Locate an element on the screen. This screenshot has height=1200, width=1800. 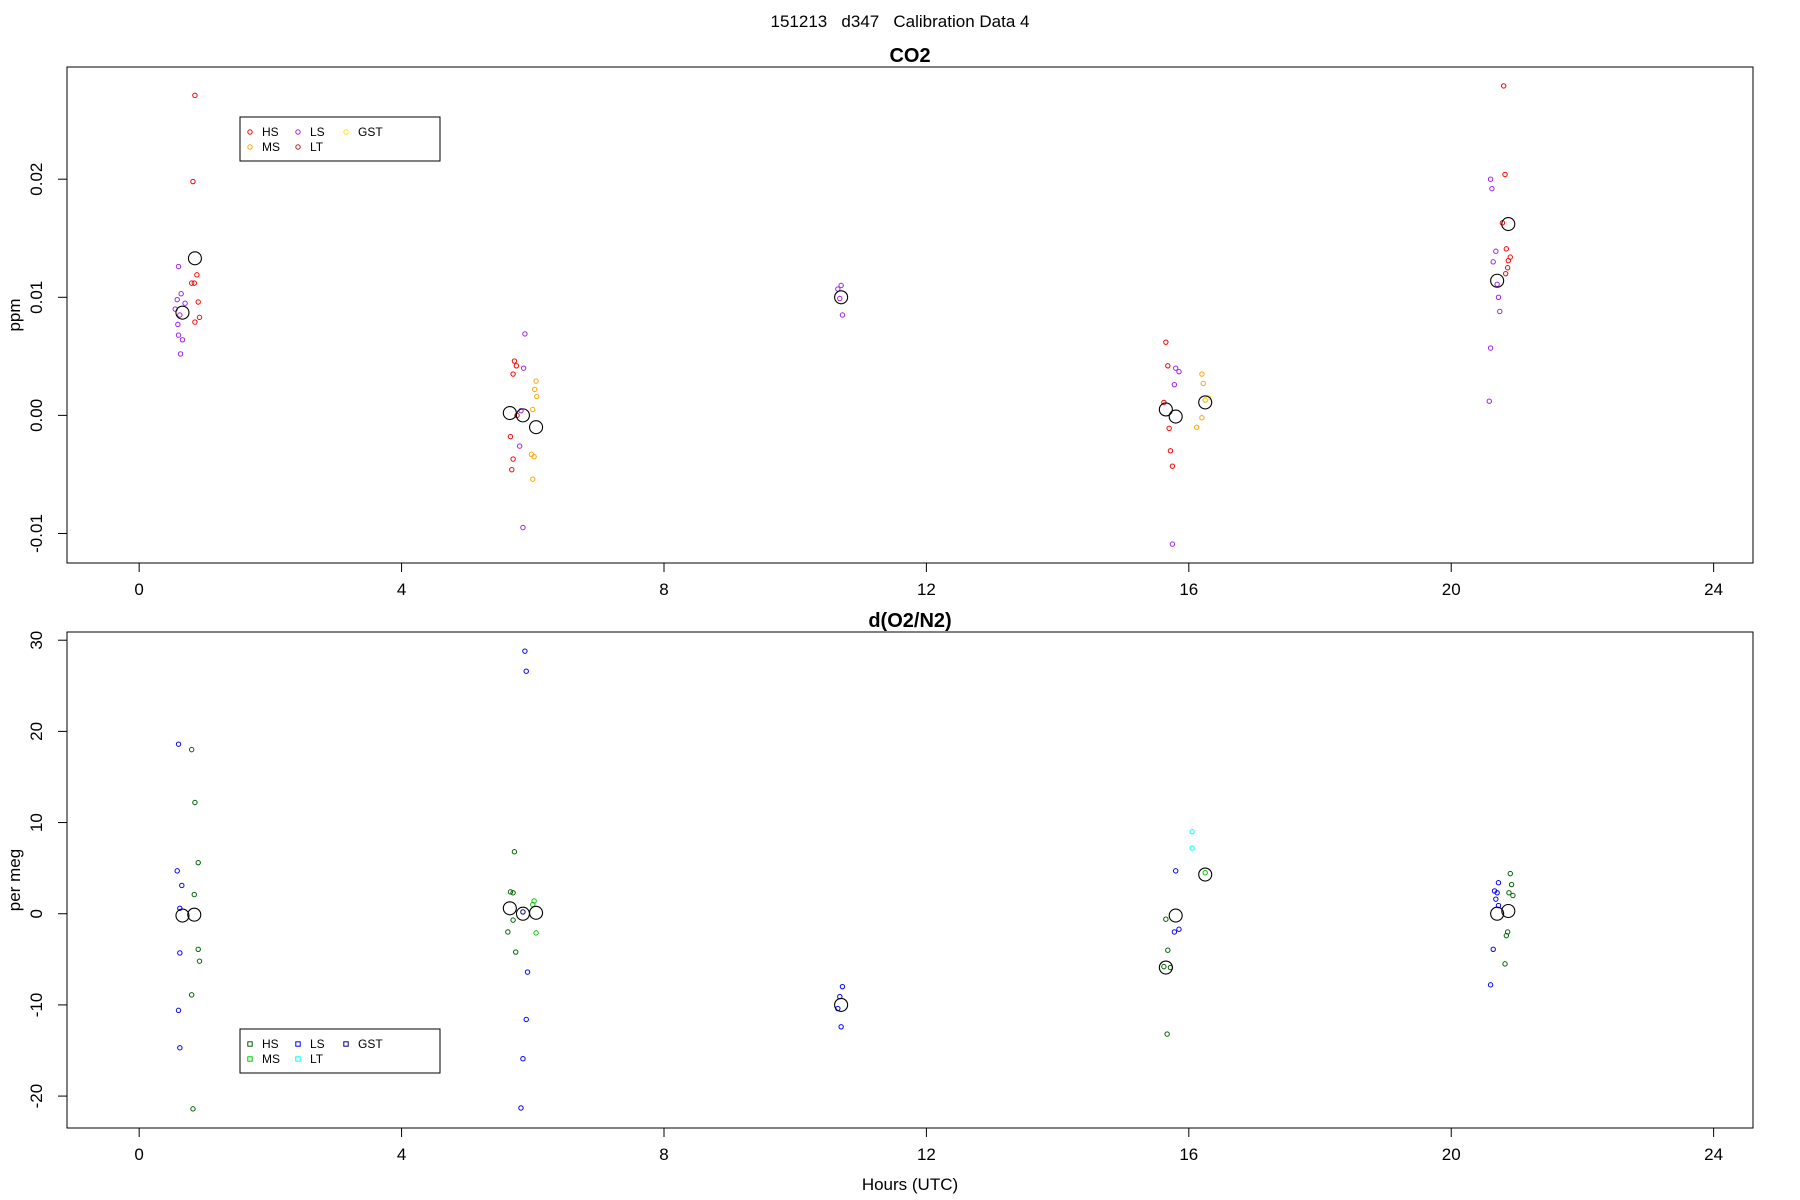
y-axis-label-co2: ppm is located at coordinates (14, 314).